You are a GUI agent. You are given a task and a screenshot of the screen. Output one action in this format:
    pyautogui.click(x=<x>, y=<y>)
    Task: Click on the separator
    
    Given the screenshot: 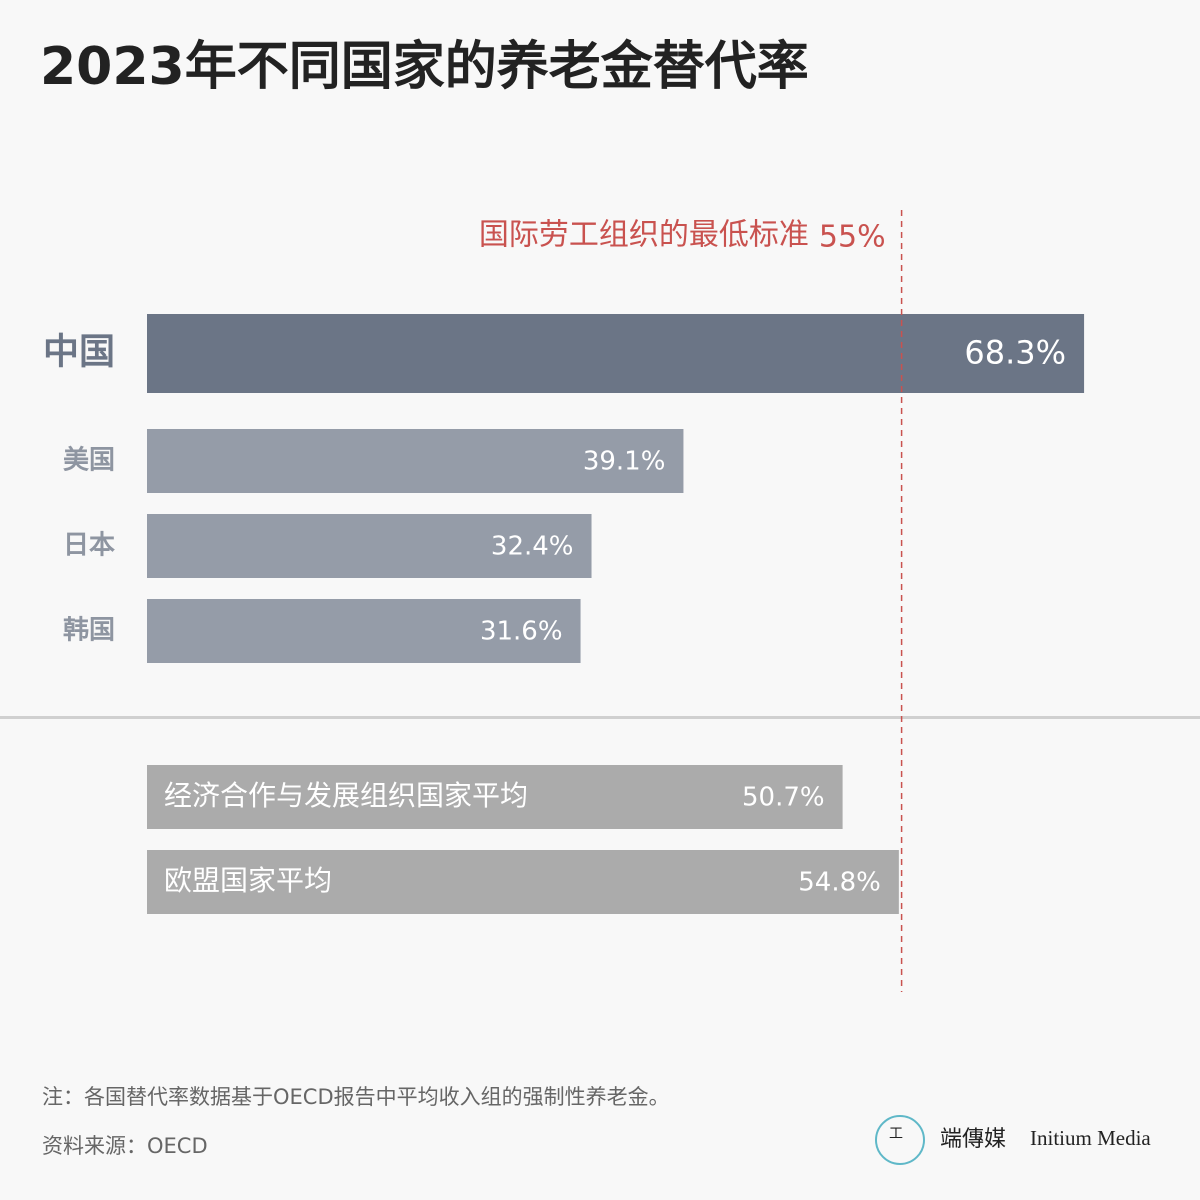 What is the action you would take?
    pyautogui.click(x=600, y=717)
    